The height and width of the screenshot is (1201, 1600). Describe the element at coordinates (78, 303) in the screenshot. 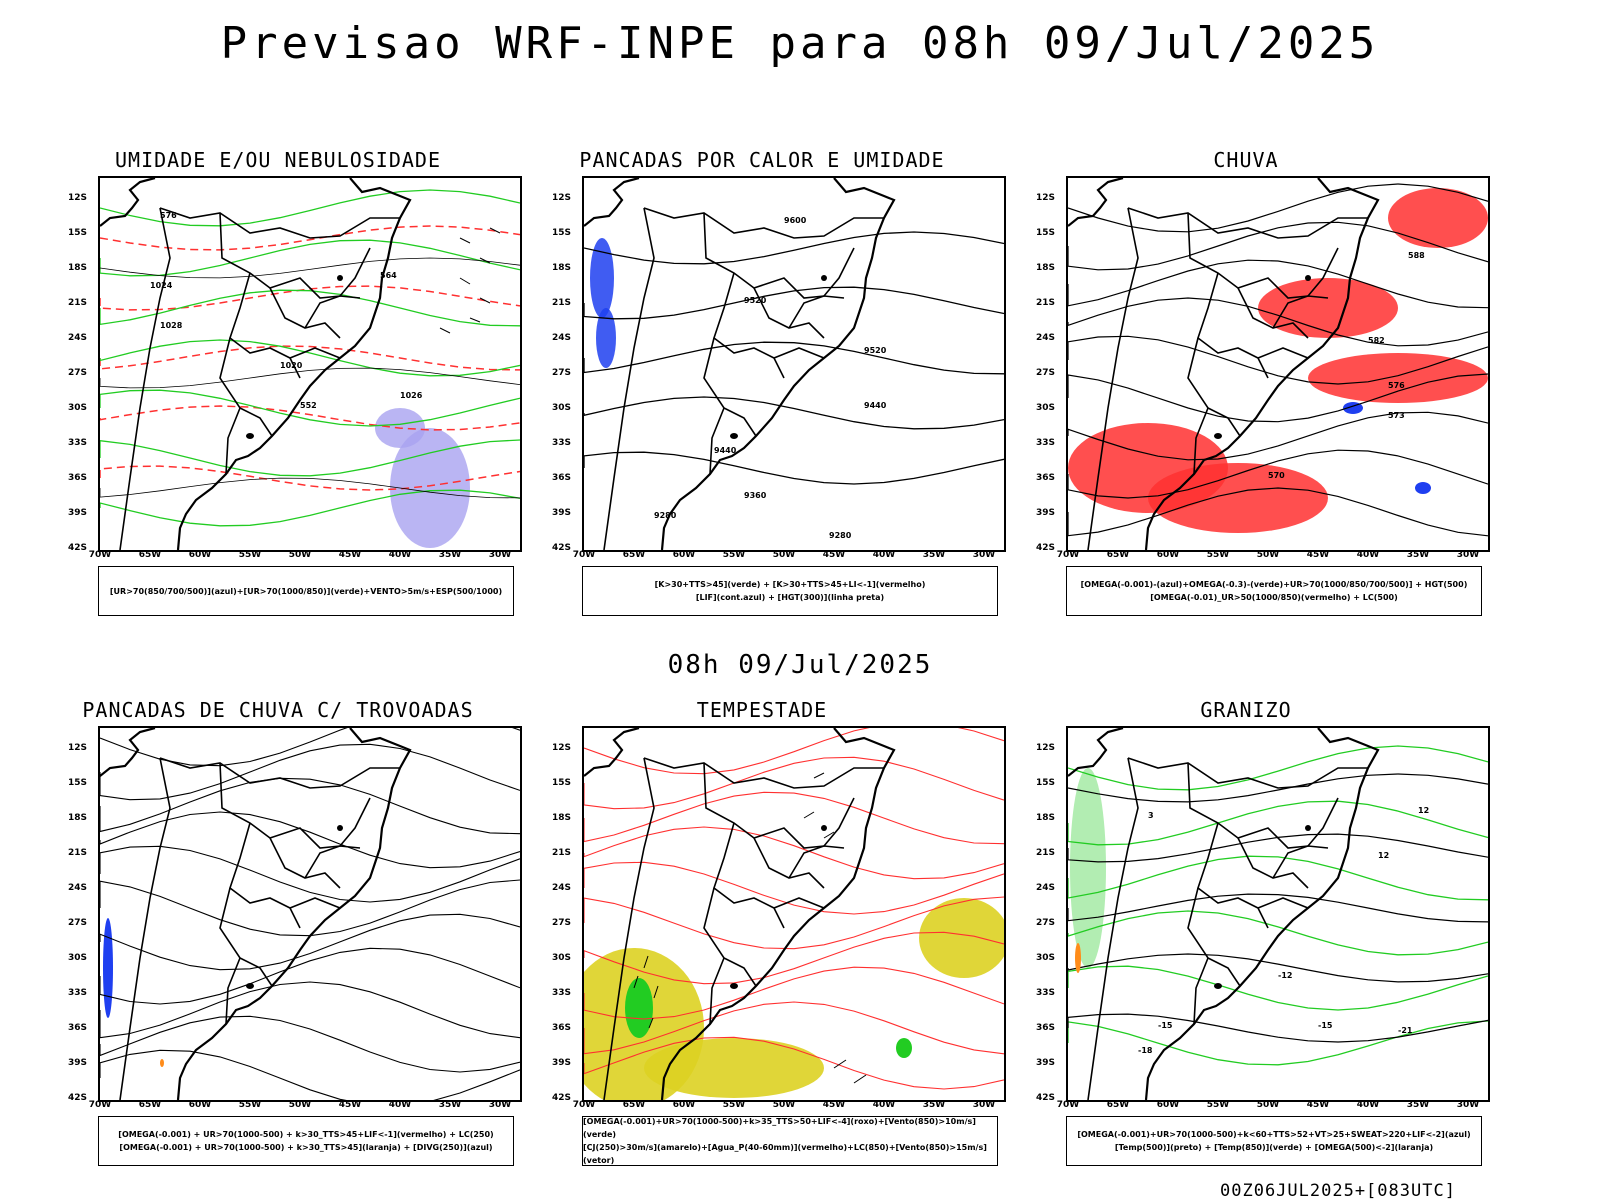

I see `lat-tick-label: 21S` at that location.